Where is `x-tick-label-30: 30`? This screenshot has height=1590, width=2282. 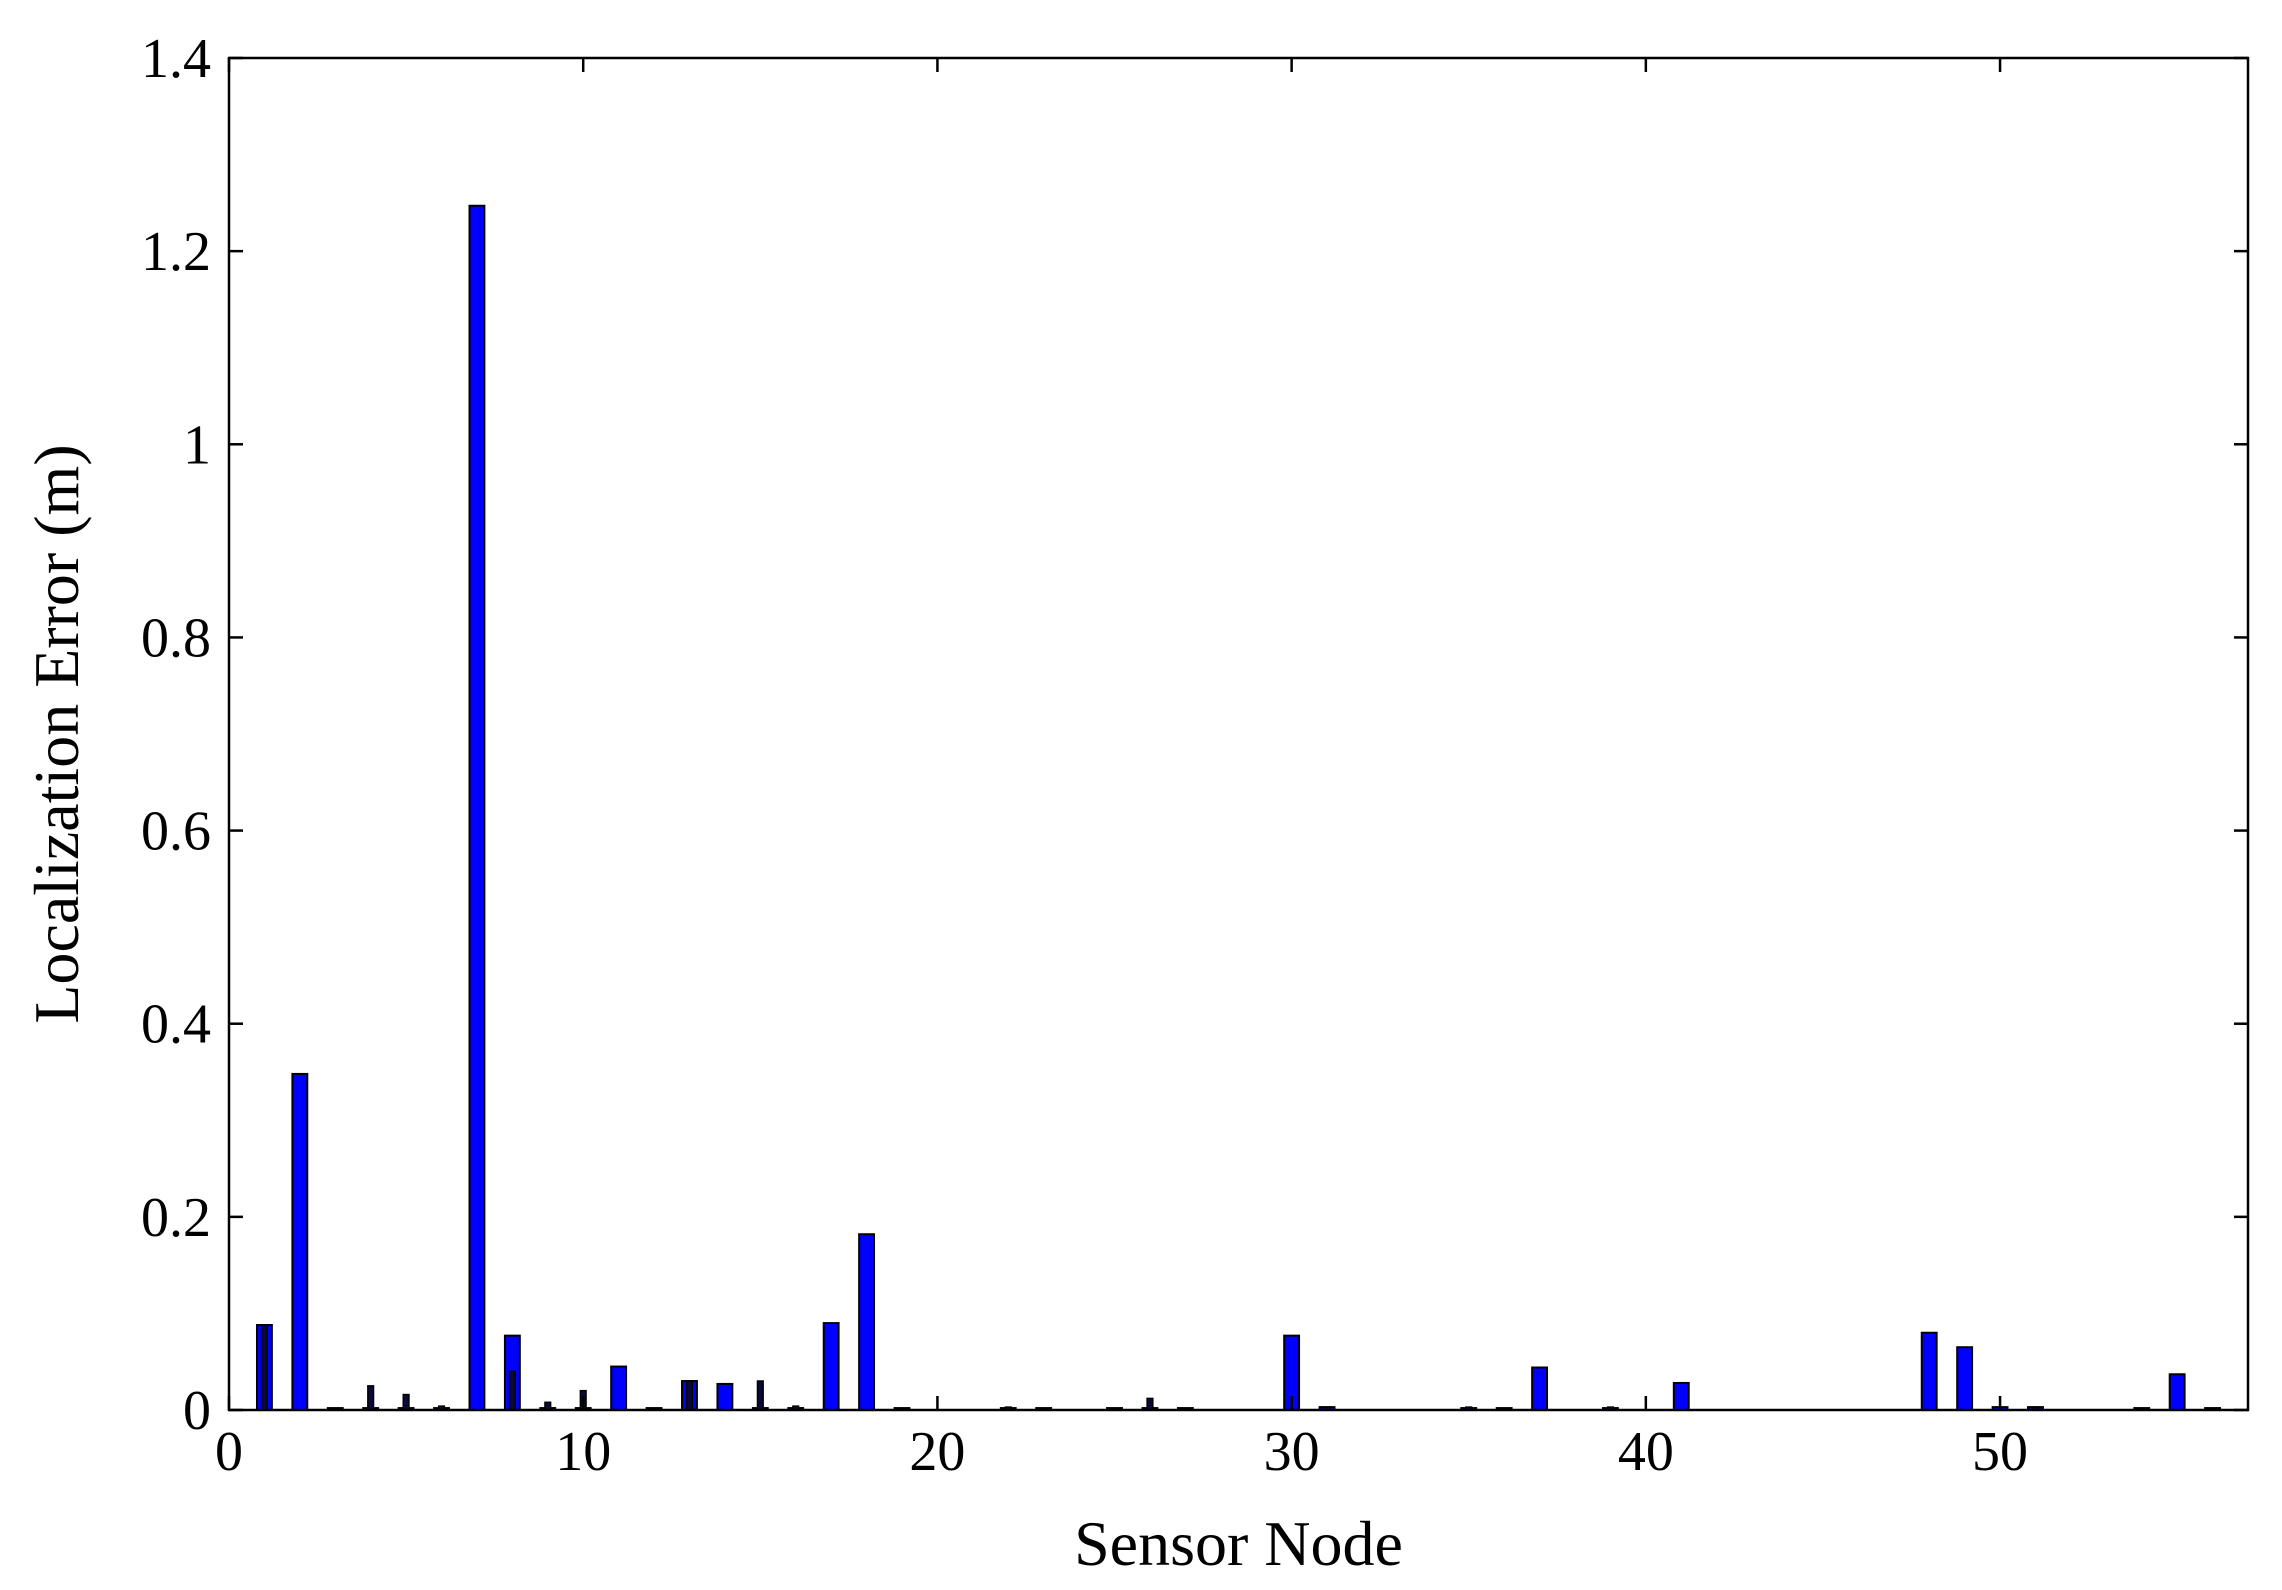
x-tick-label-30: 30 is located at coordinates (1292, 1452).